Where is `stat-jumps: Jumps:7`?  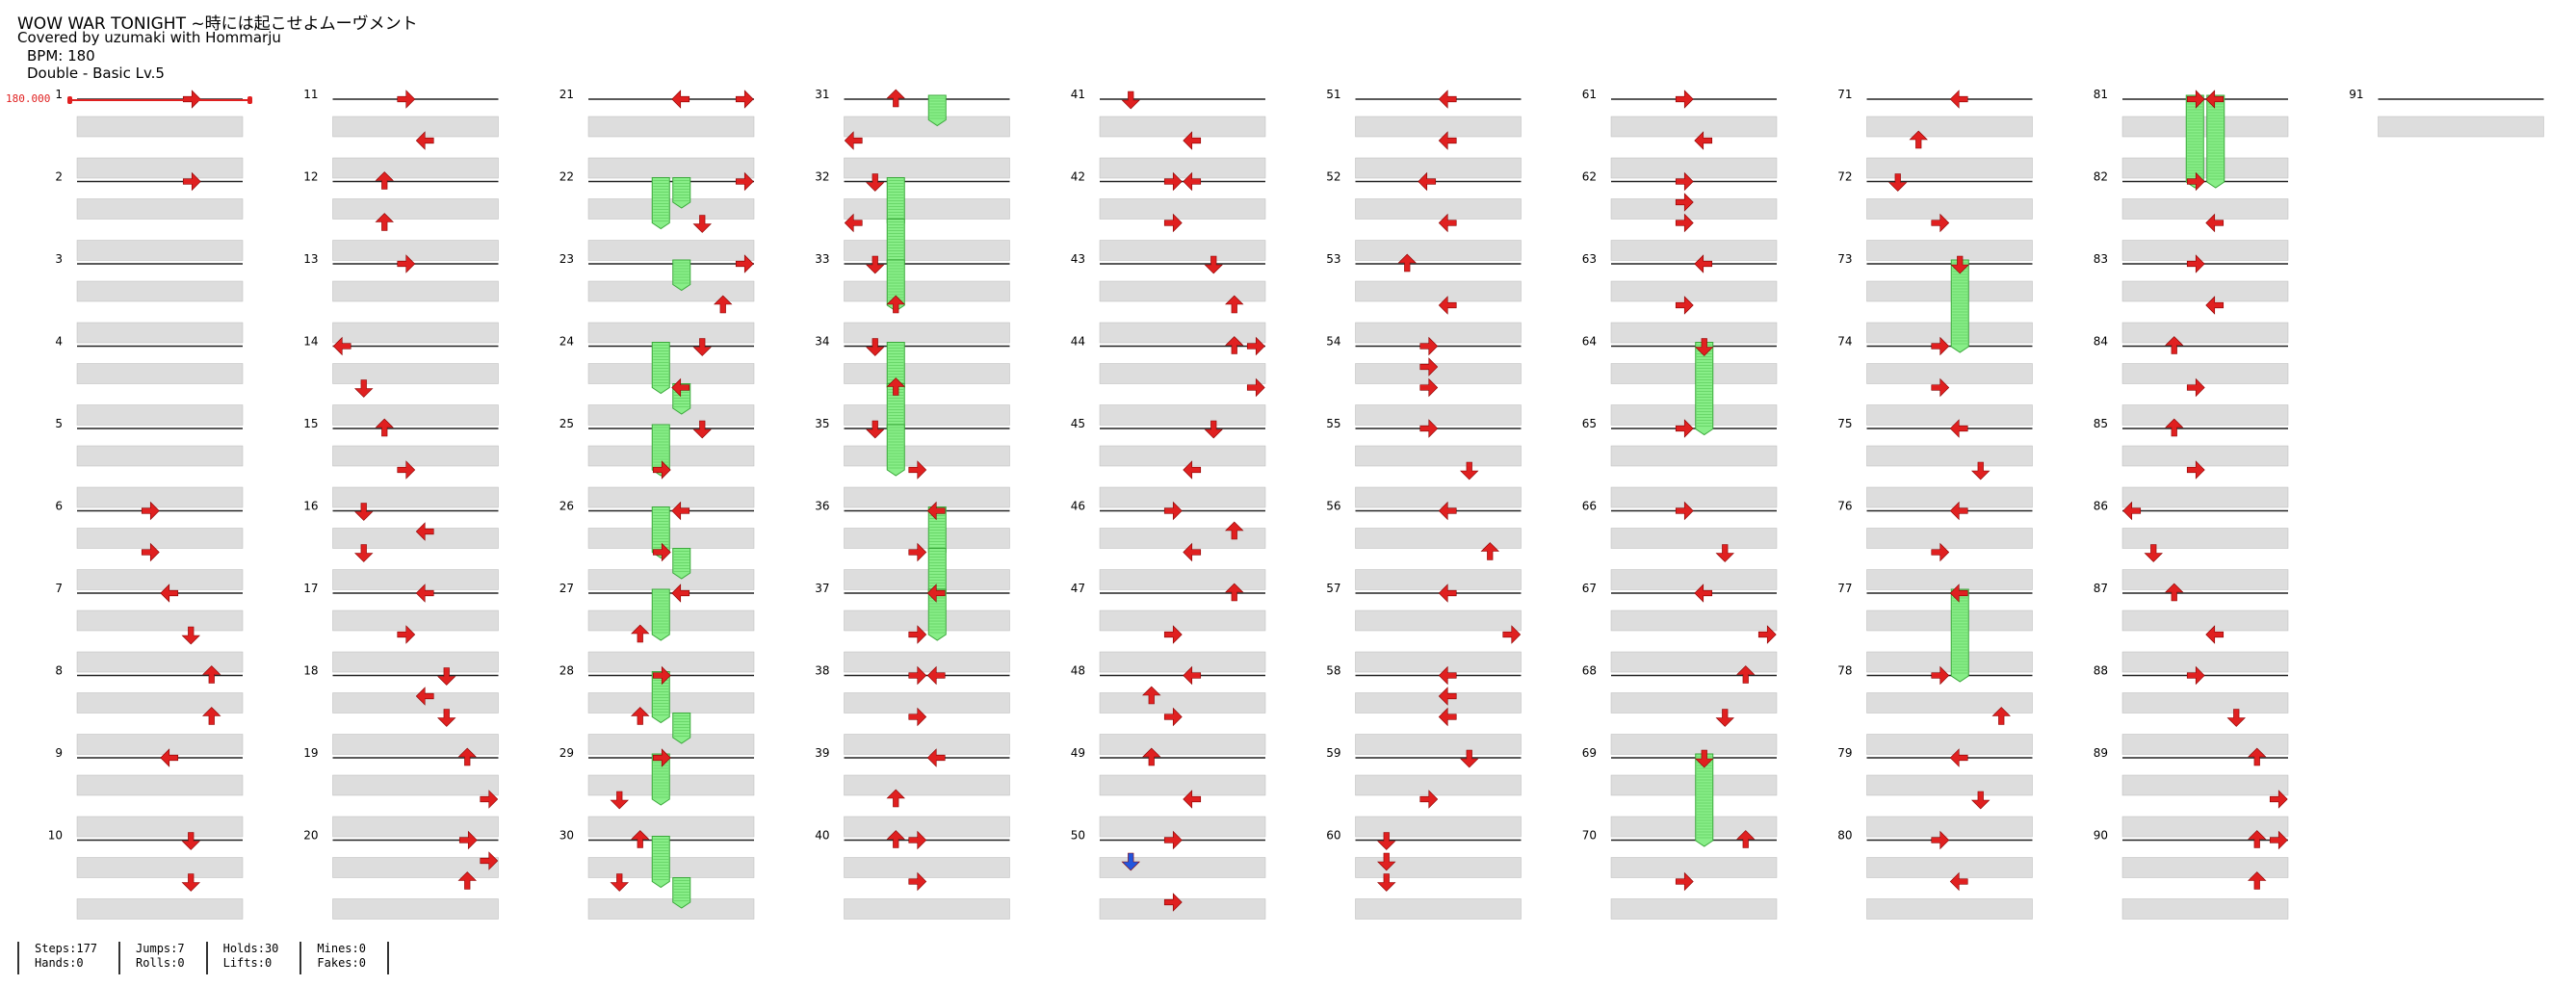 stat-jumps: Jumps:7 is located at coordinates (160, 948).